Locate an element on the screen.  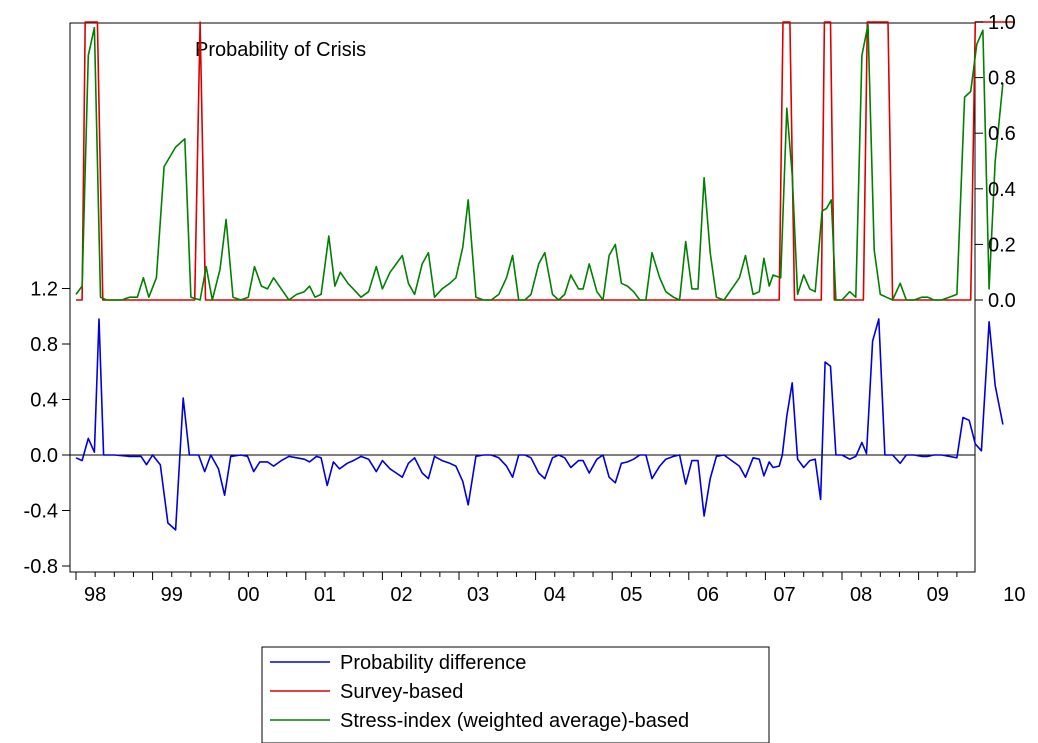
legend-label-stress-index: Stress-index (weighted average)-based is located at coordinates (514, 721).